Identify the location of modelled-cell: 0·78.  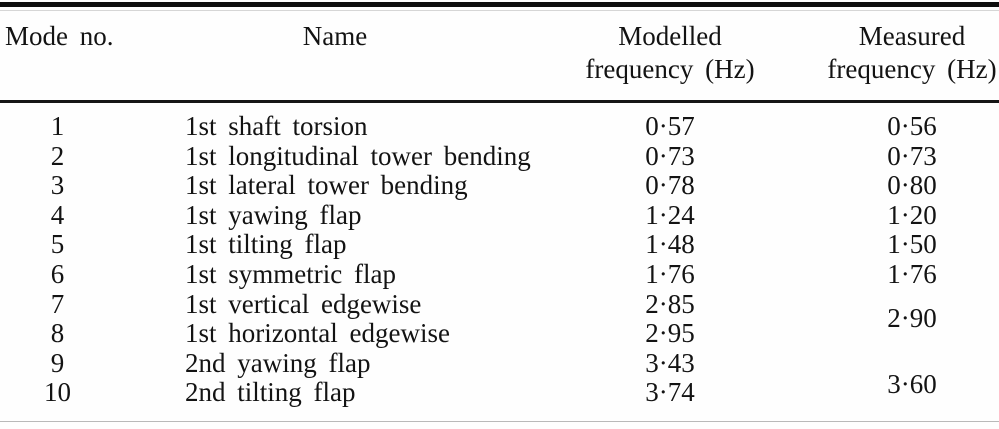
(670, 185).